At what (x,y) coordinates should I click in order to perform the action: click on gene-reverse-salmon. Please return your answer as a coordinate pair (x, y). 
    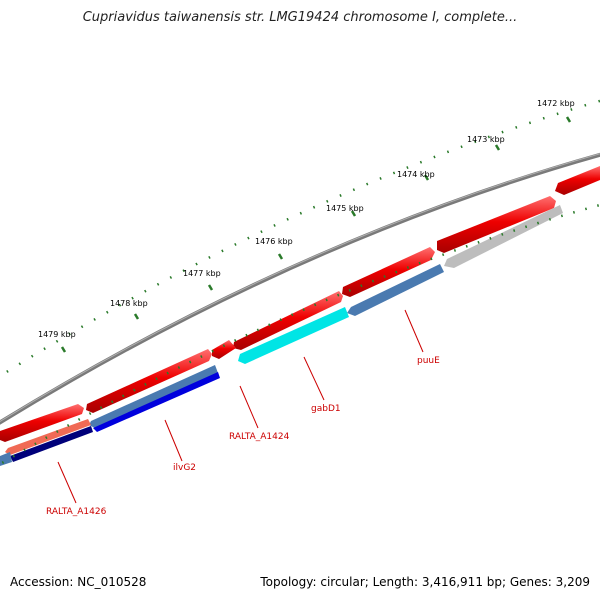
    Looking at the image, I should click on (48, 437).